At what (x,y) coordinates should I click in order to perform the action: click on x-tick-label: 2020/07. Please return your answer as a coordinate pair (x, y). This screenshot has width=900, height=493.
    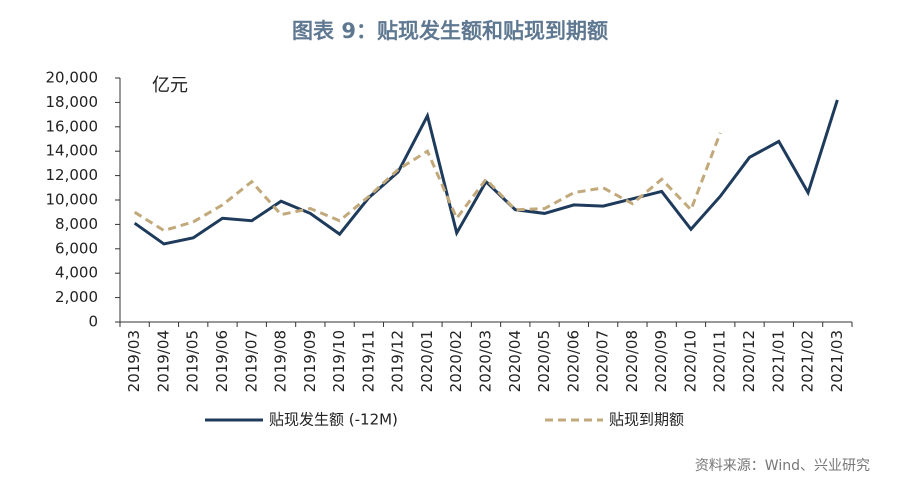
    Looking at the image, I should click on (603, 361).